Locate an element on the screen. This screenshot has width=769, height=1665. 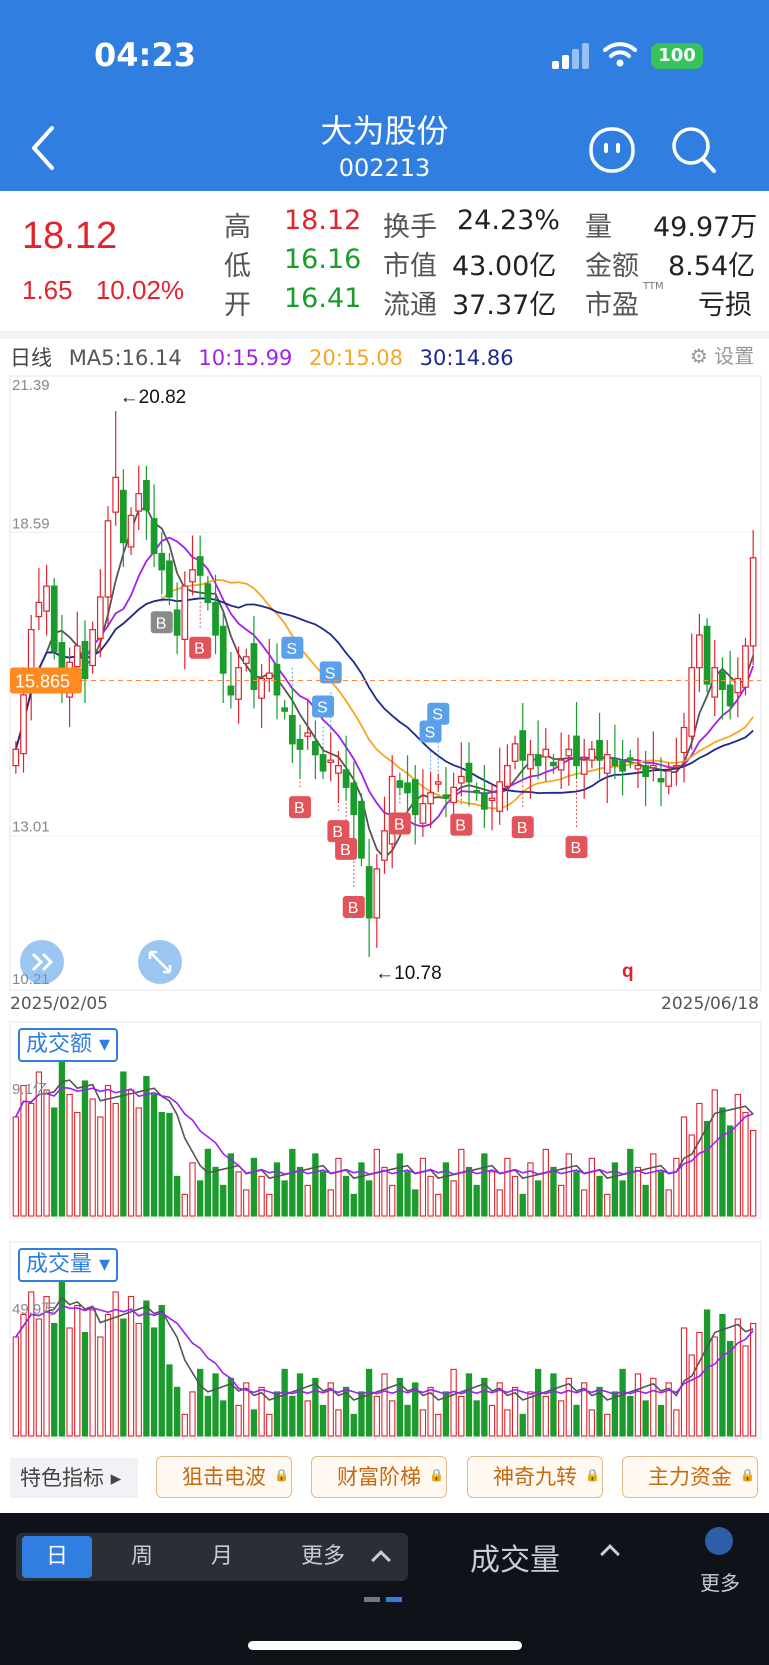
period-day: 日 is located at coordinates (57, 1557).